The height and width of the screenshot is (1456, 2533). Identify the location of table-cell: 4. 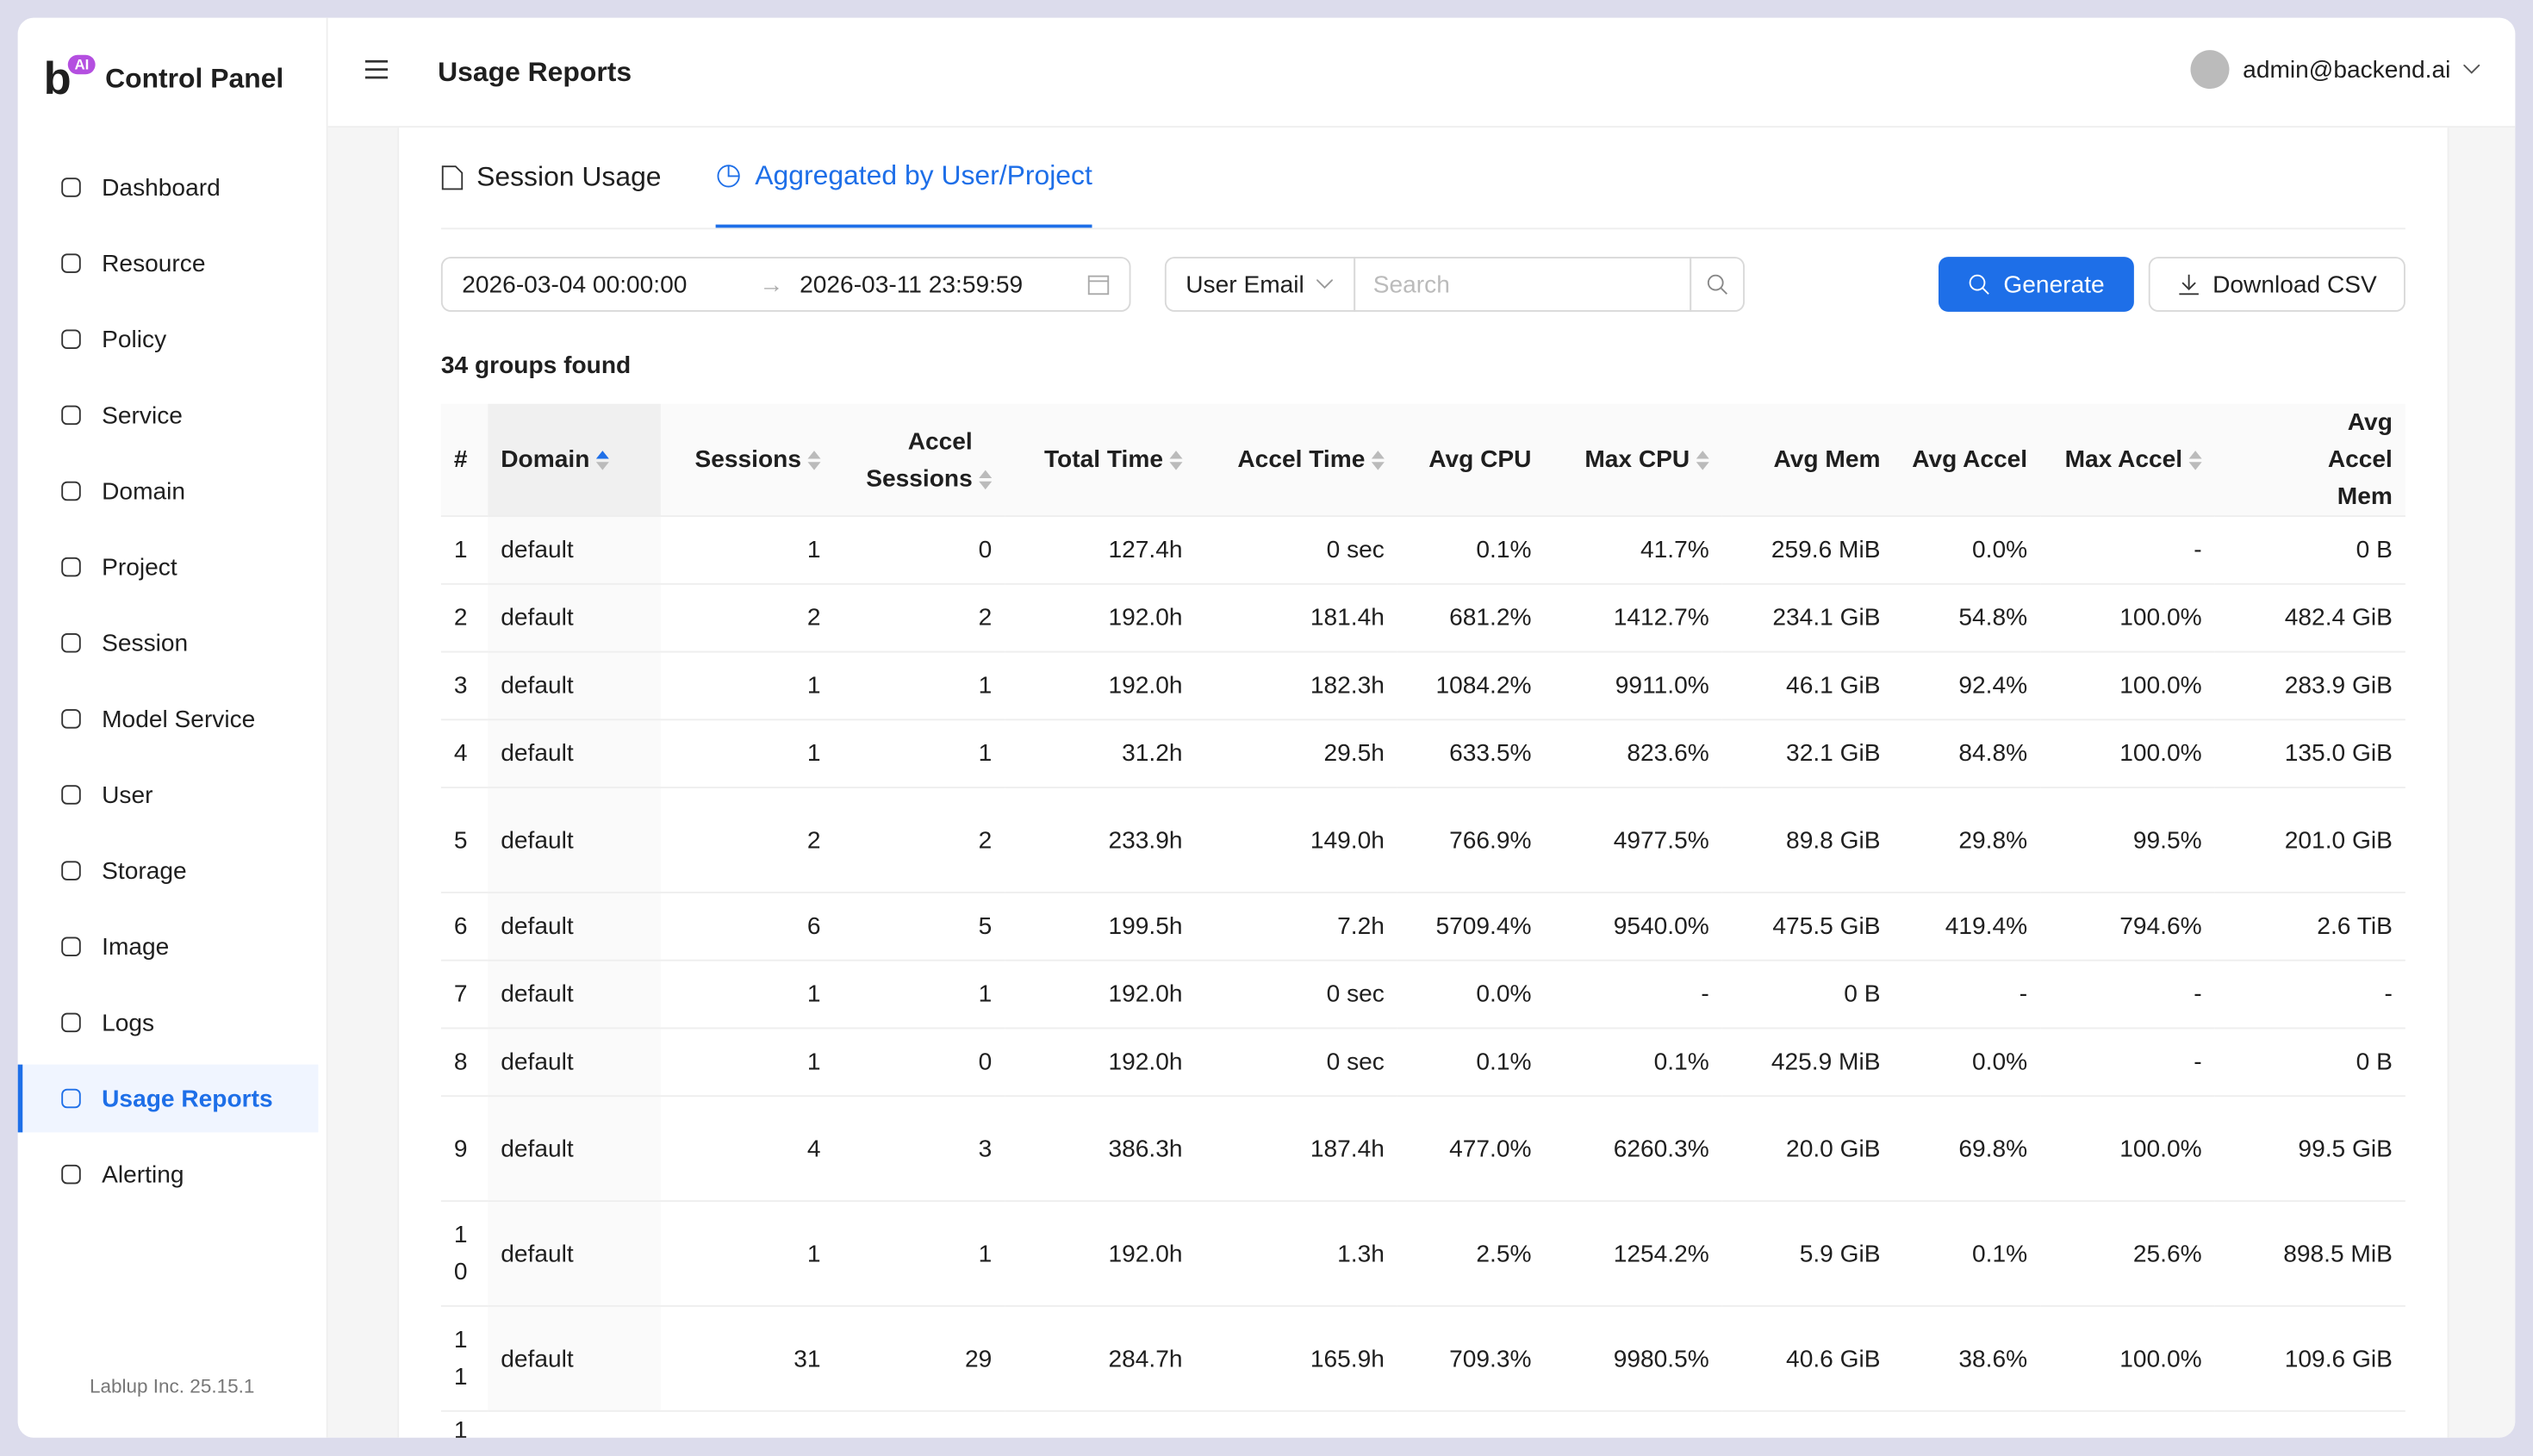
(747, 1149).